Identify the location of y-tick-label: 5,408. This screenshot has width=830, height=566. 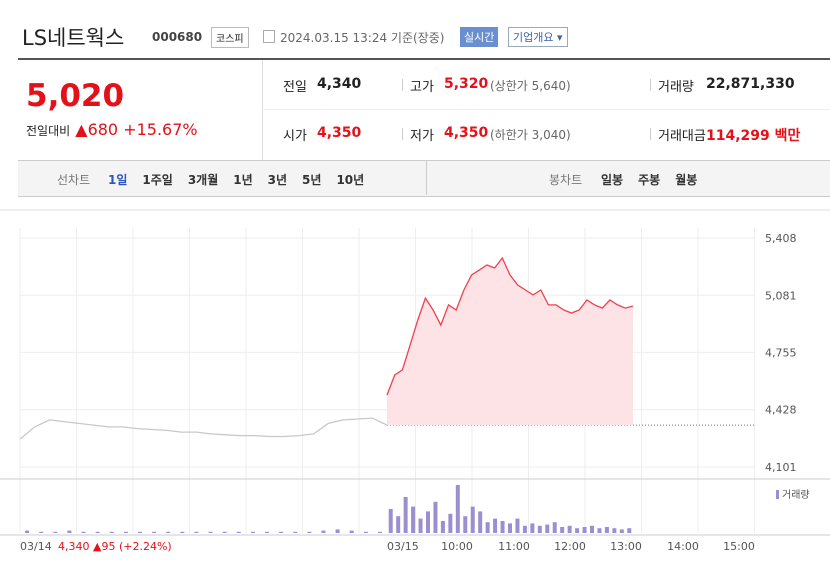
(781, 238).